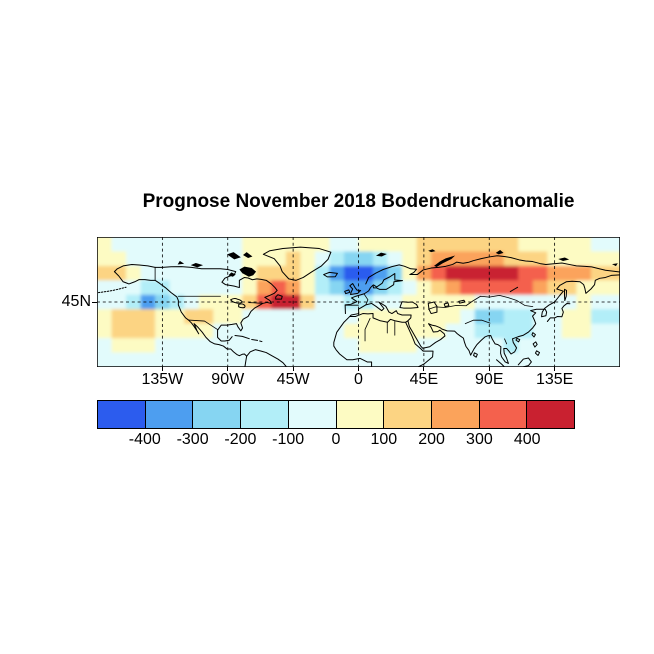 This screenshot has height=654, width=654. I want to click on colorbar, so click(336, 414).